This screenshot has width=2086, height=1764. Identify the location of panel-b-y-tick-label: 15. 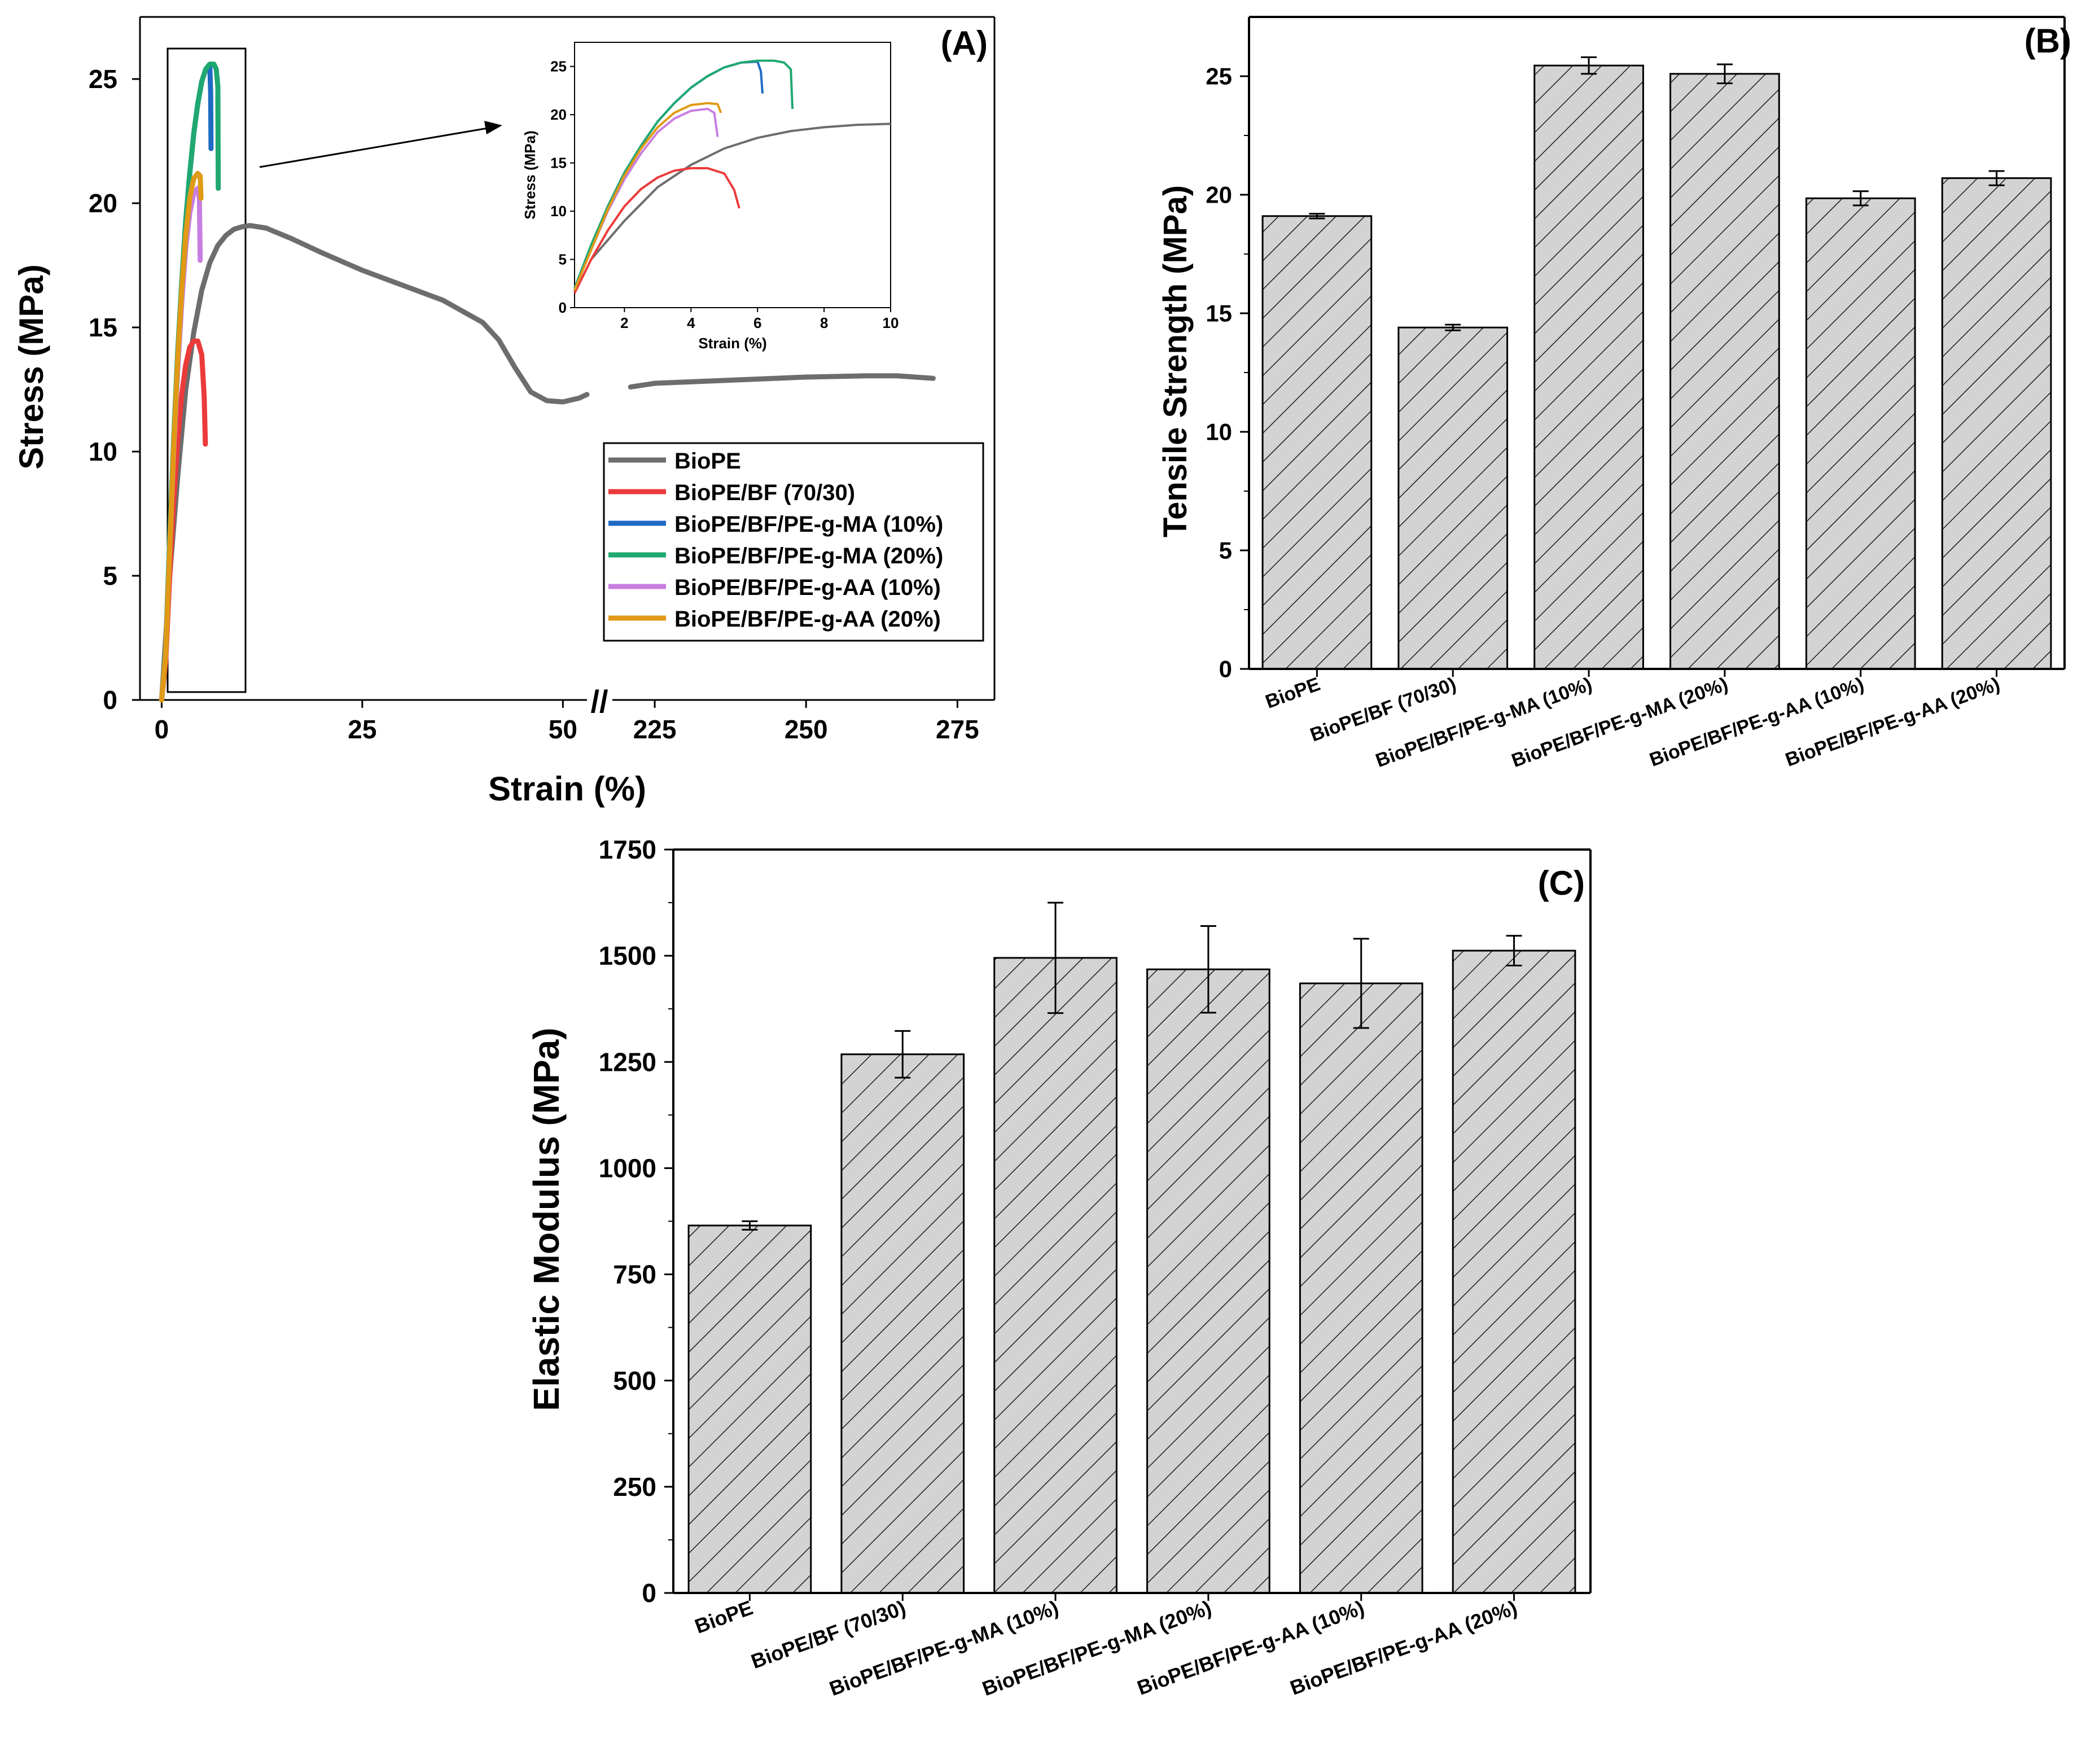
(1219, 313).